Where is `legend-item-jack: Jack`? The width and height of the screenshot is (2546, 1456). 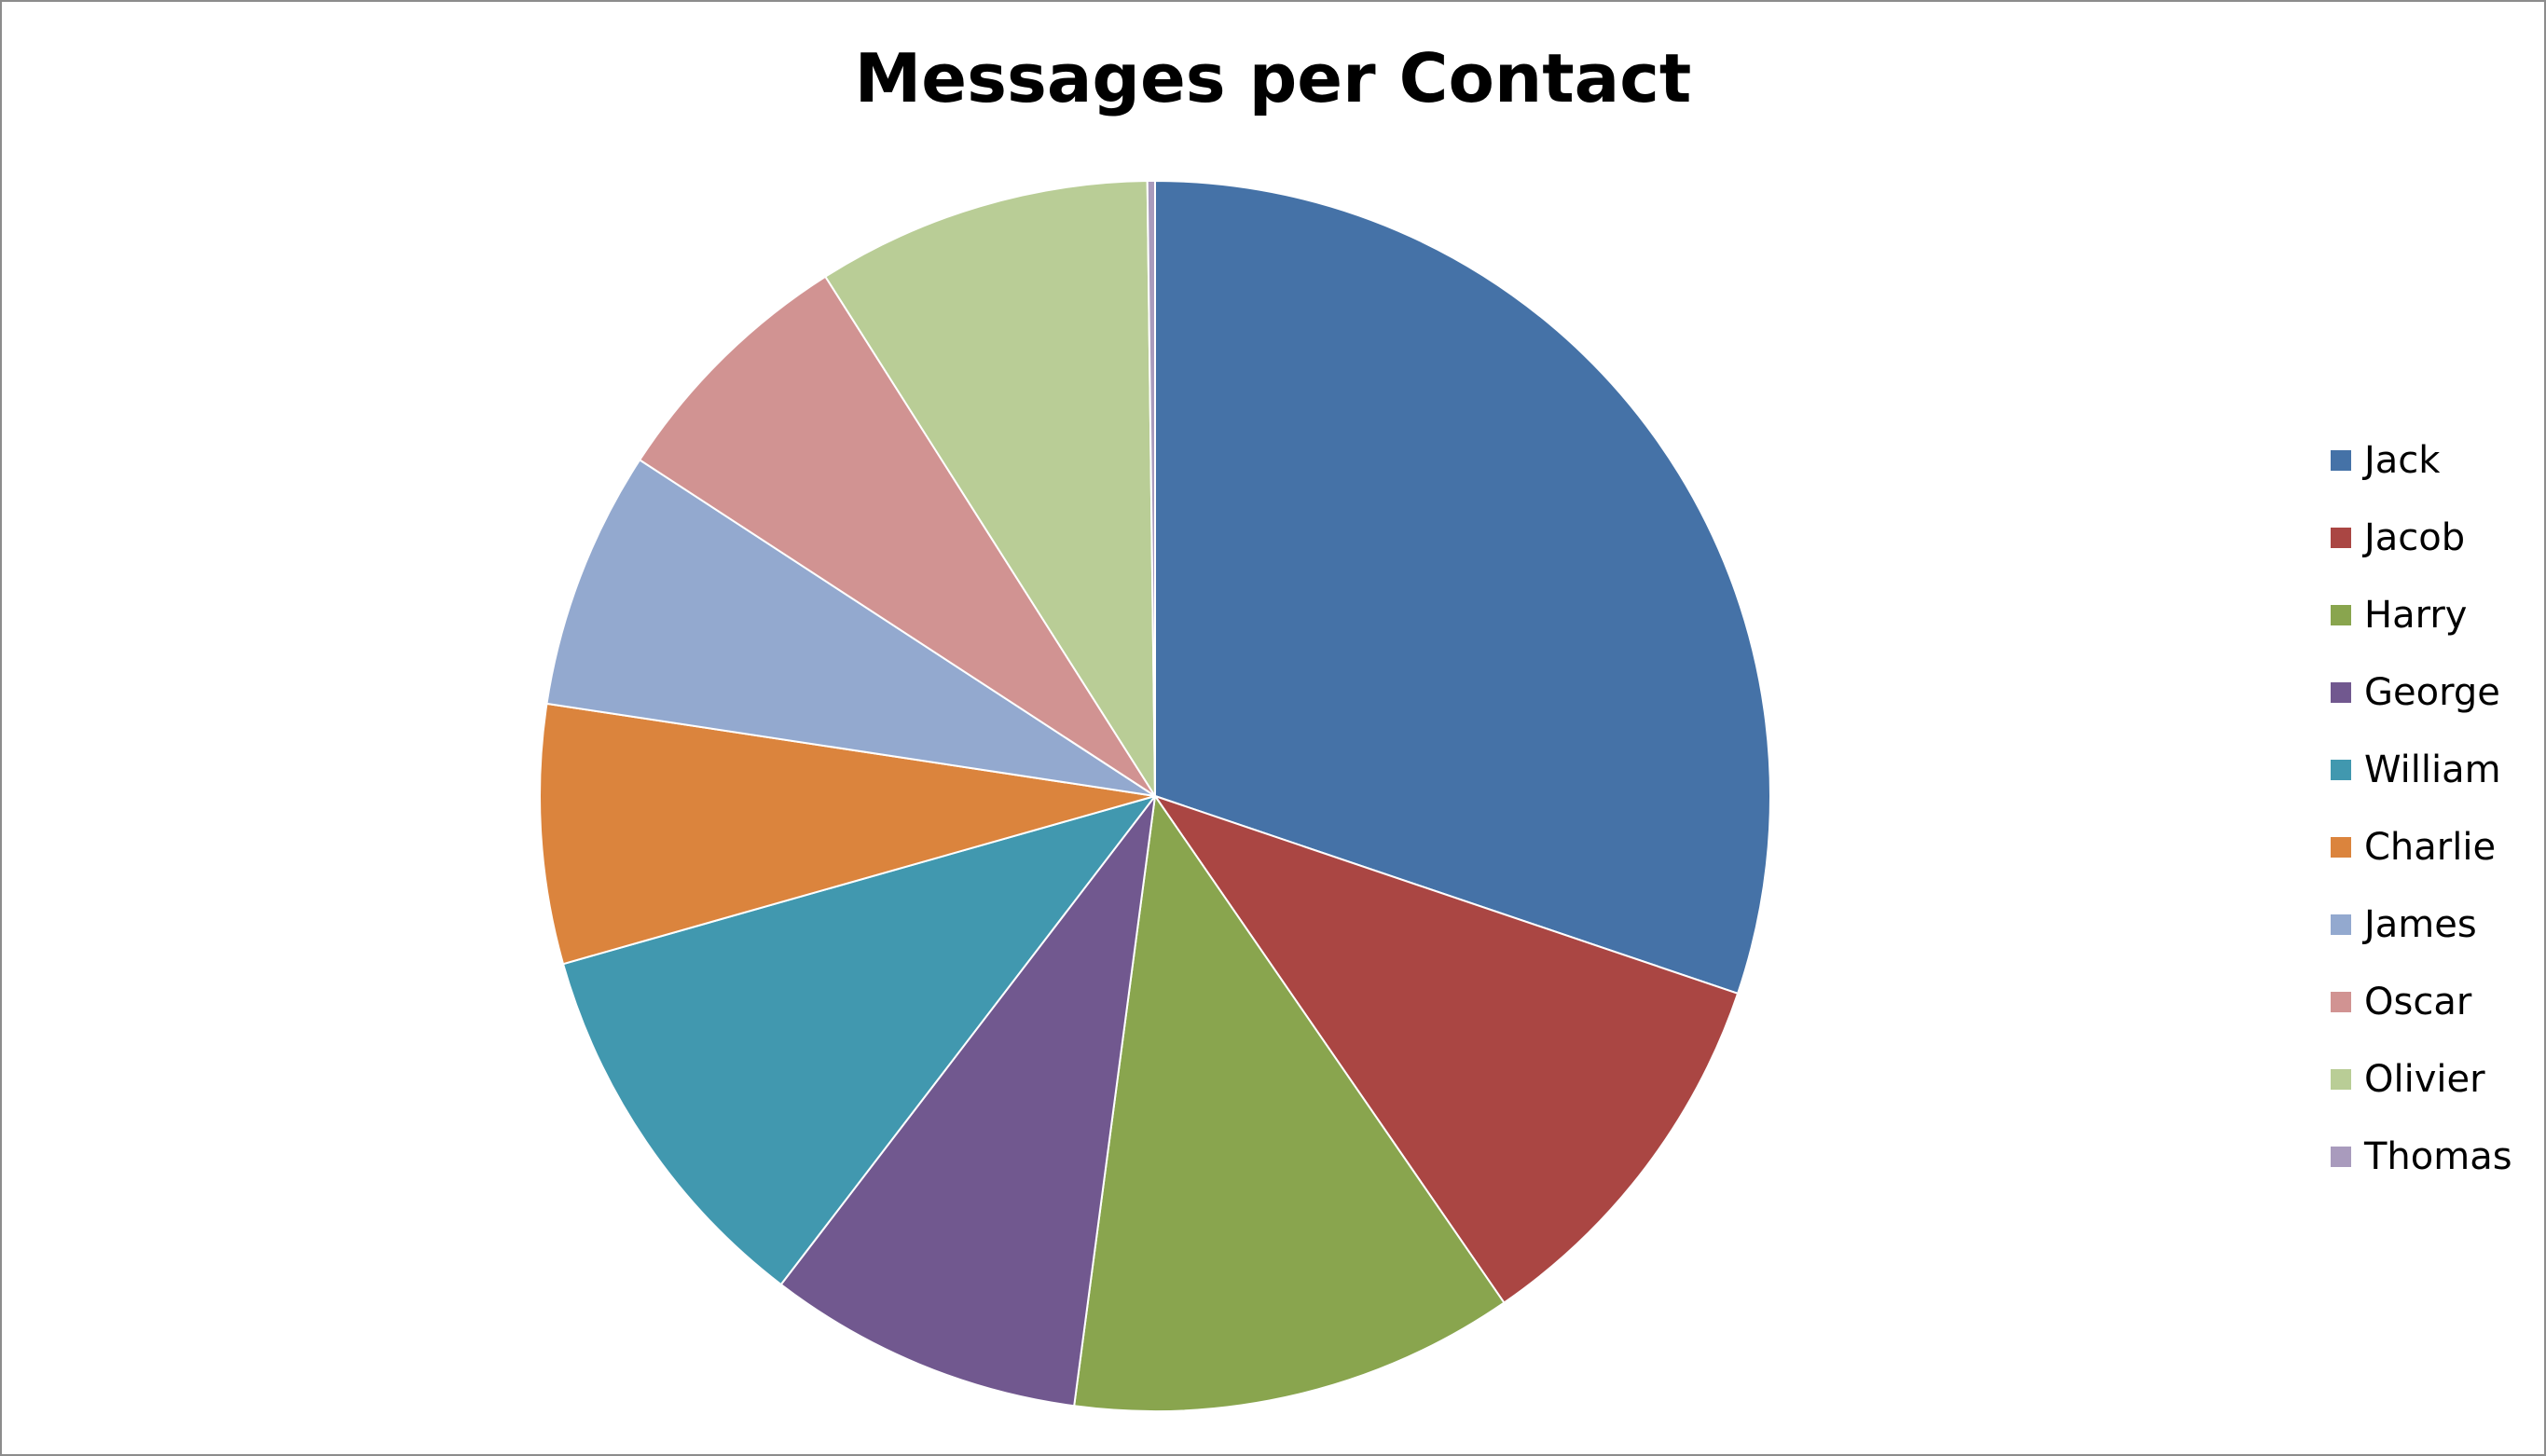 legend-item-jack: Jack is located at coordinates (2421, 460).